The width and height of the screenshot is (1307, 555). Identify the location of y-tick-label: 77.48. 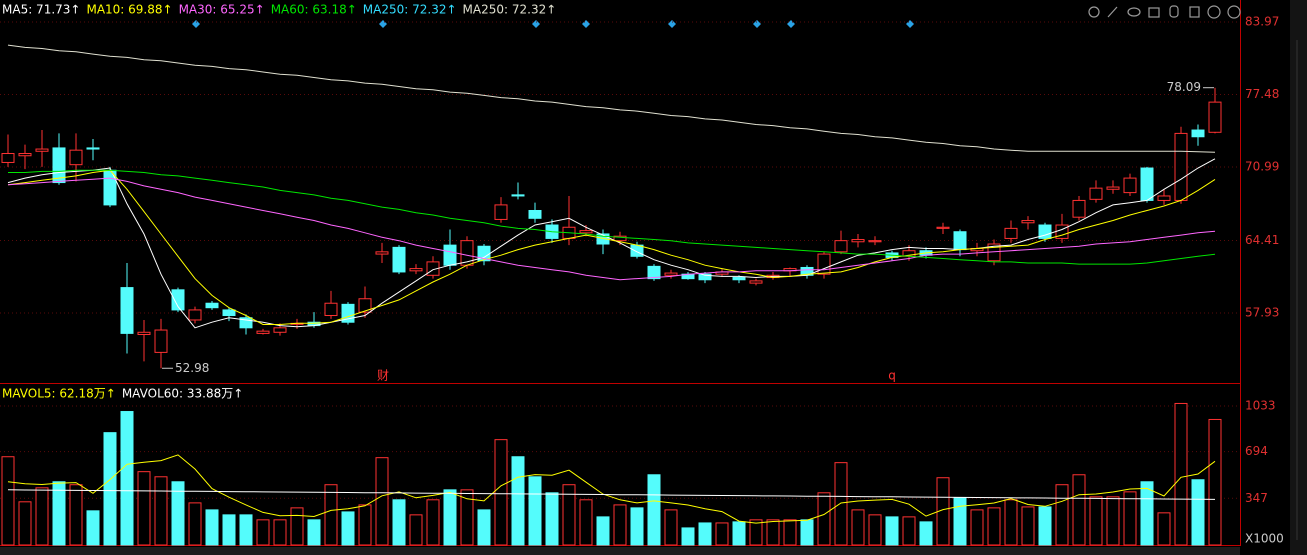
(1262, 94).